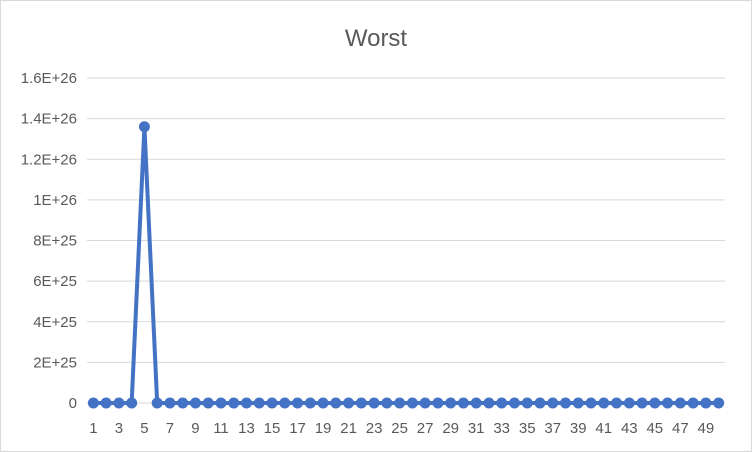 The height and width of the screenshot is (452, 752). What do you see at coordinates (374, 428) in the screenshot?
I see `x-tick-label: 23` at bounding box center [374, 428].